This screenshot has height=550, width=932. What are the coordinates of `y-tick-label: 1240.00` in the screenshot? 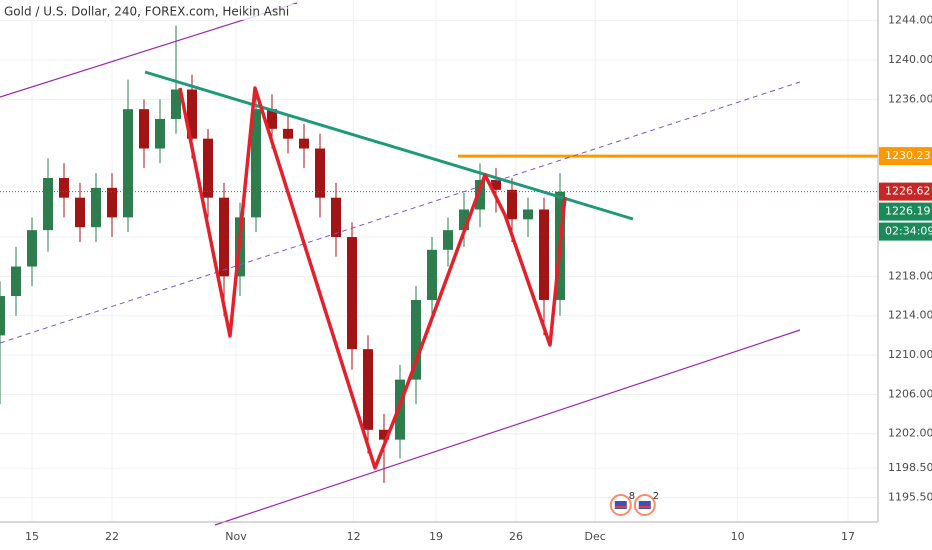 It's located at (910, 59).